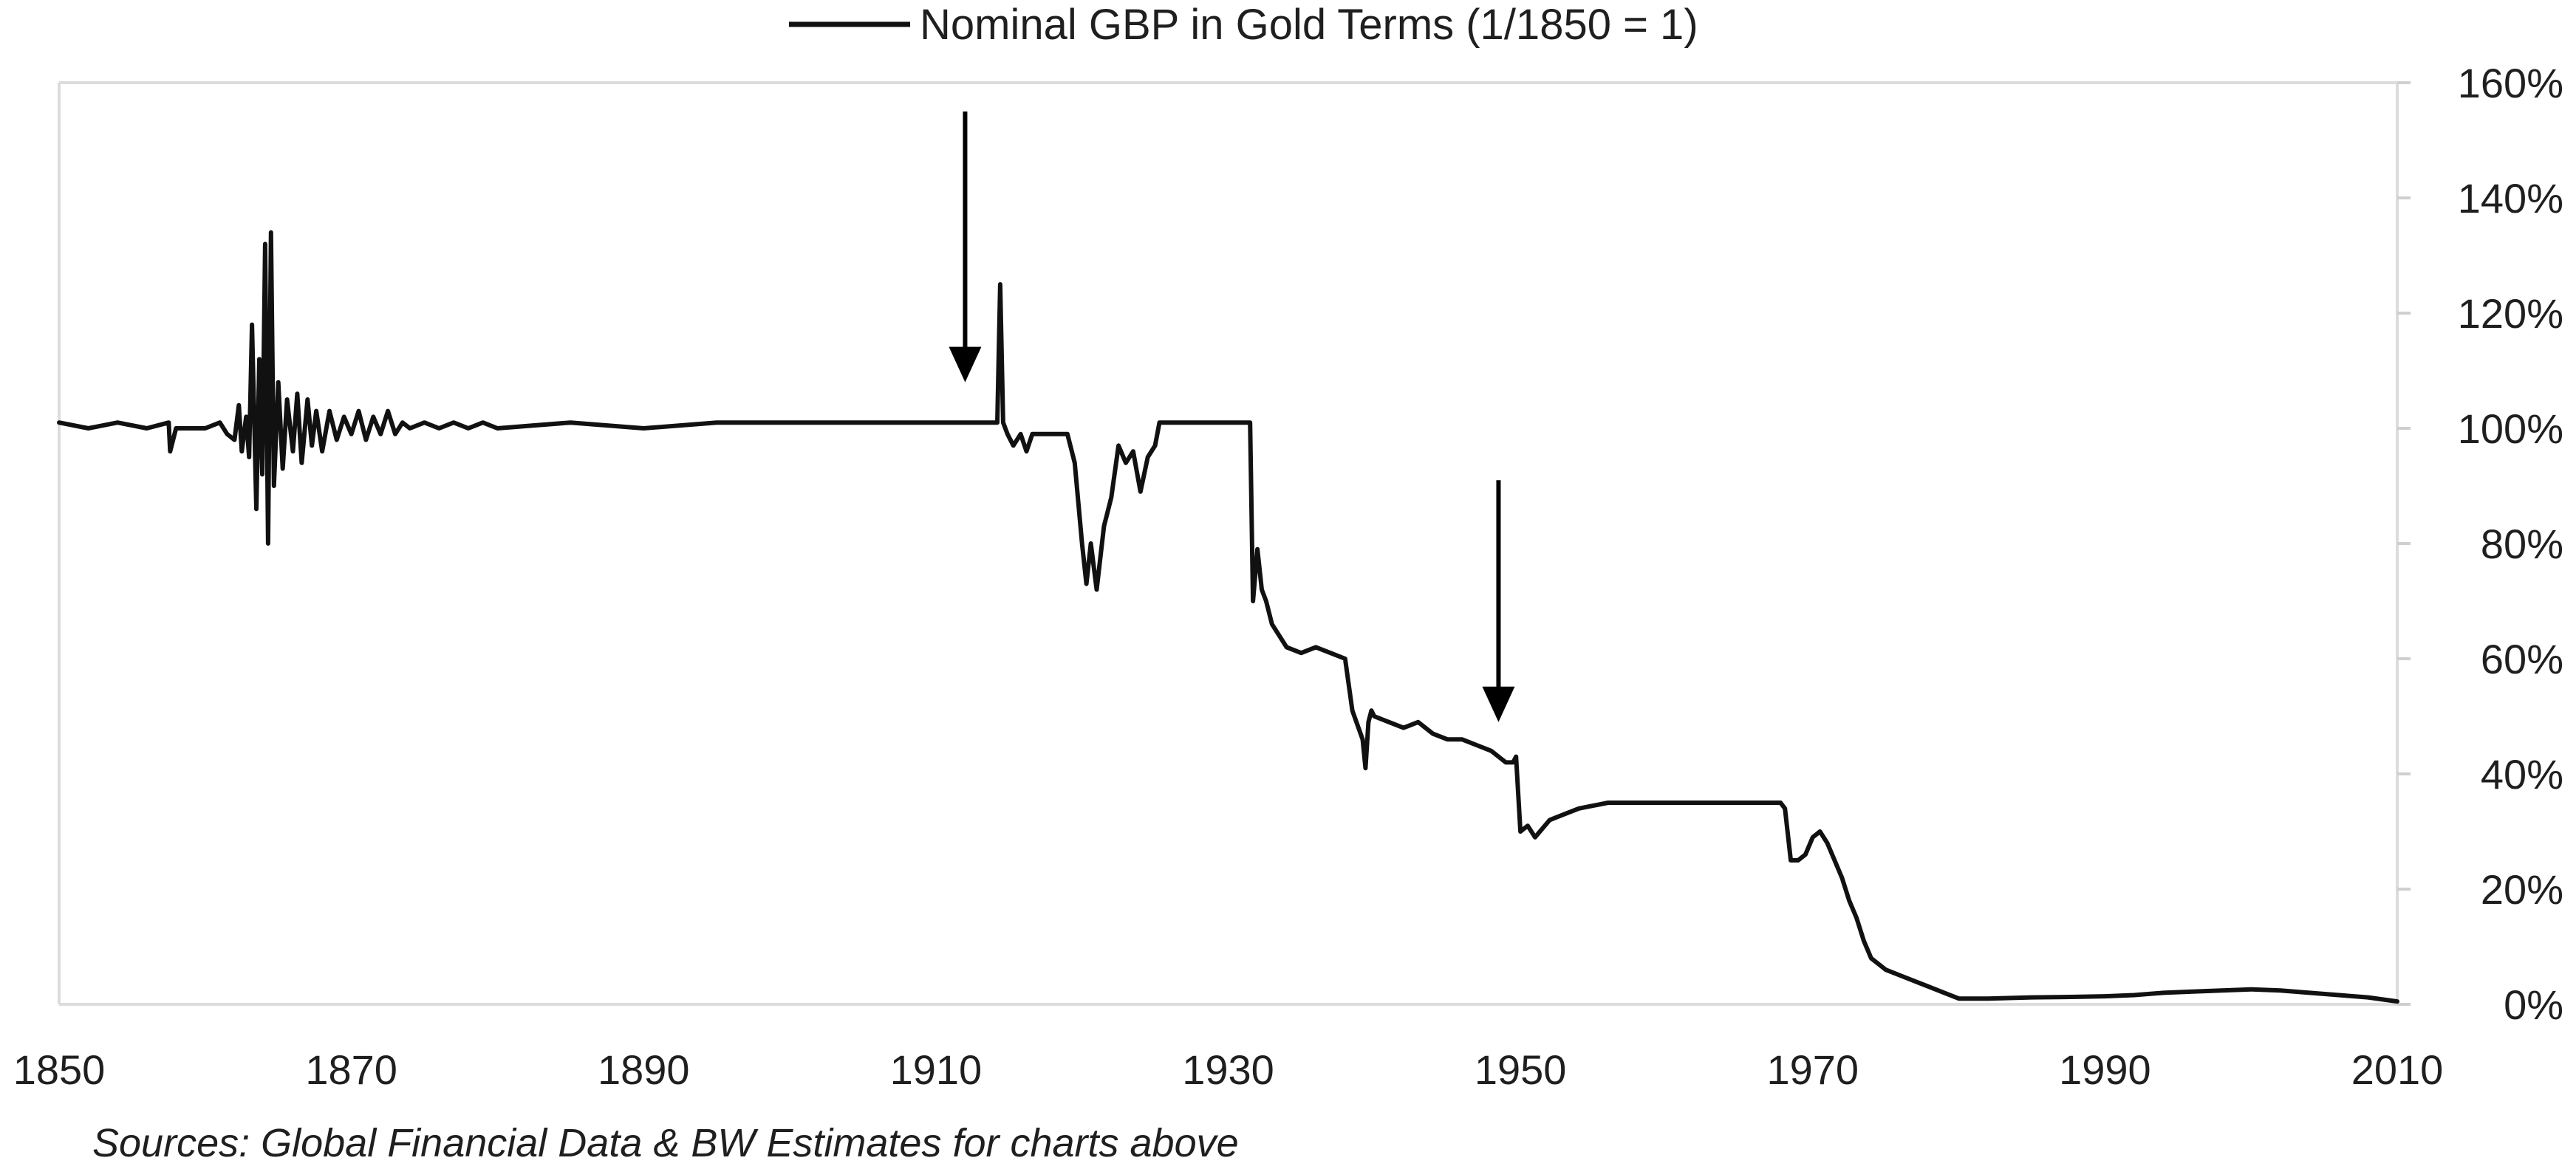 Image resolution: width=2576 pixels, height=1169 pixels. I want to click on y-tick-label: 20%, so click(2522, 889).